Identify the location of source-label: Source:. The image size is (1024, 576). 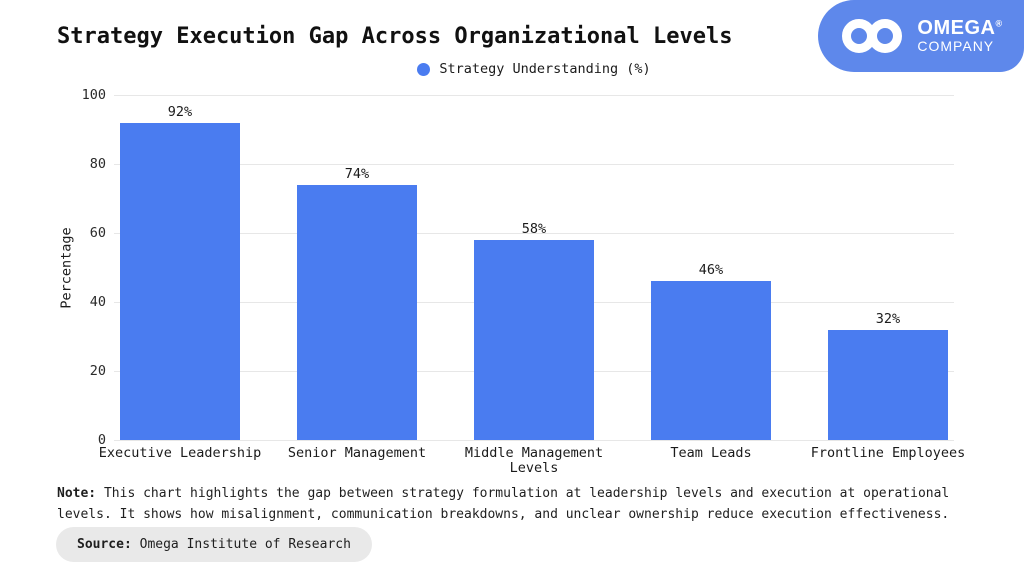
(104, 544).